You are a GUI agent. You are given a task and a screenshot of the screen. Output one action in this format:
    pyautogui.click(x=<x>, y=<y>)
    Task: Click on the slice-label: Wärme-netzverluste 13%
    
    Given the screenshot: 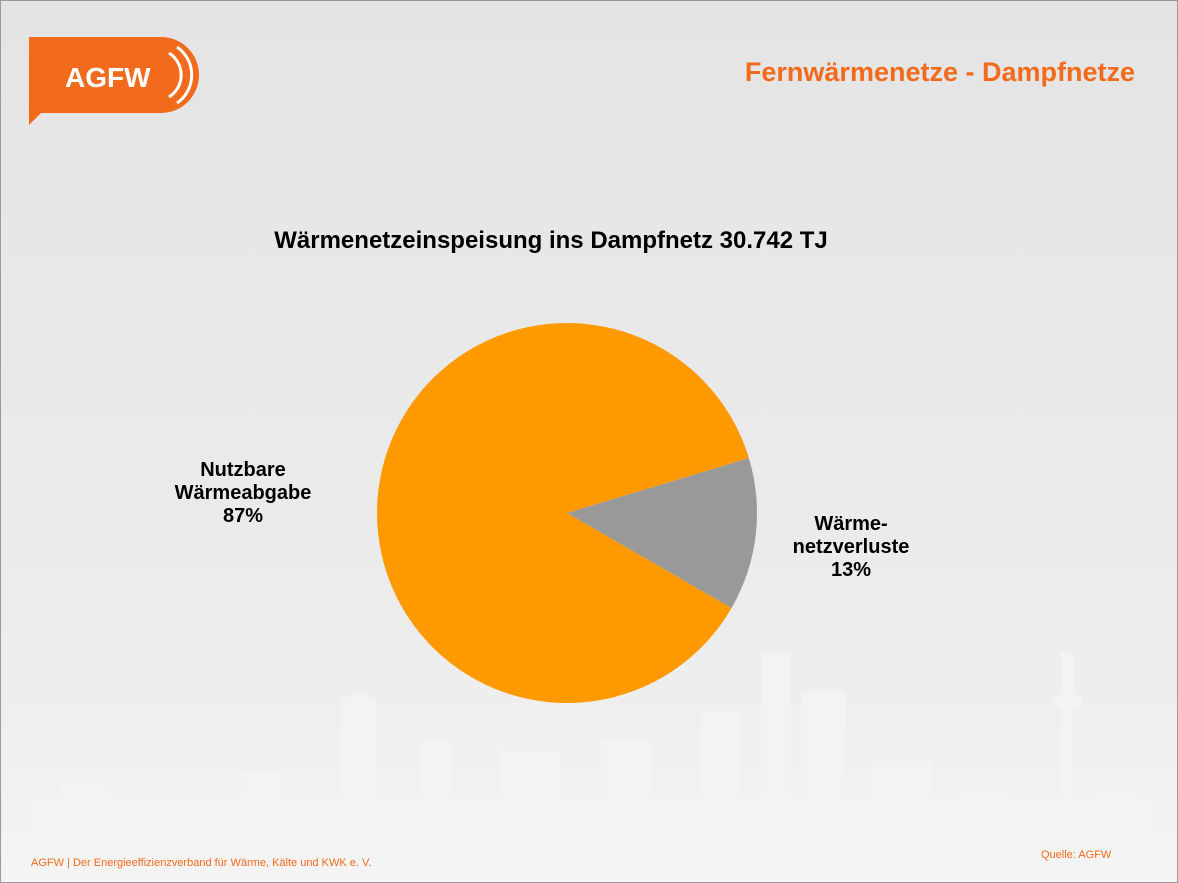 What is the action you would take?
    pyautogui.click(x=851, y=547)
    